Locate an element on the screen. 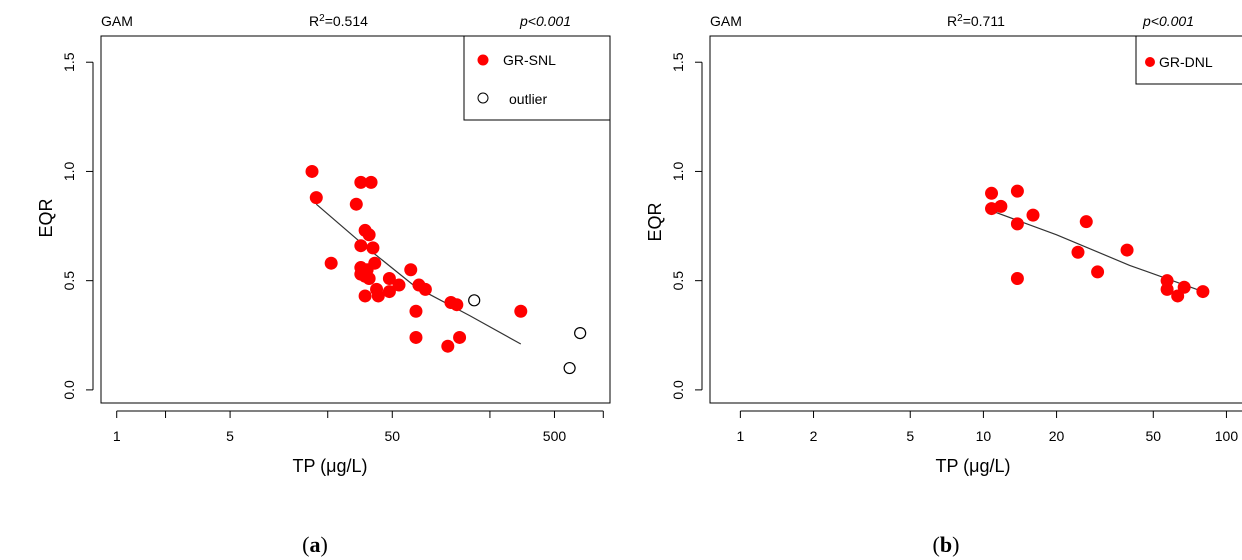 The image size is (1242, 560). legend-box-a is located at coordinates (537, 78).